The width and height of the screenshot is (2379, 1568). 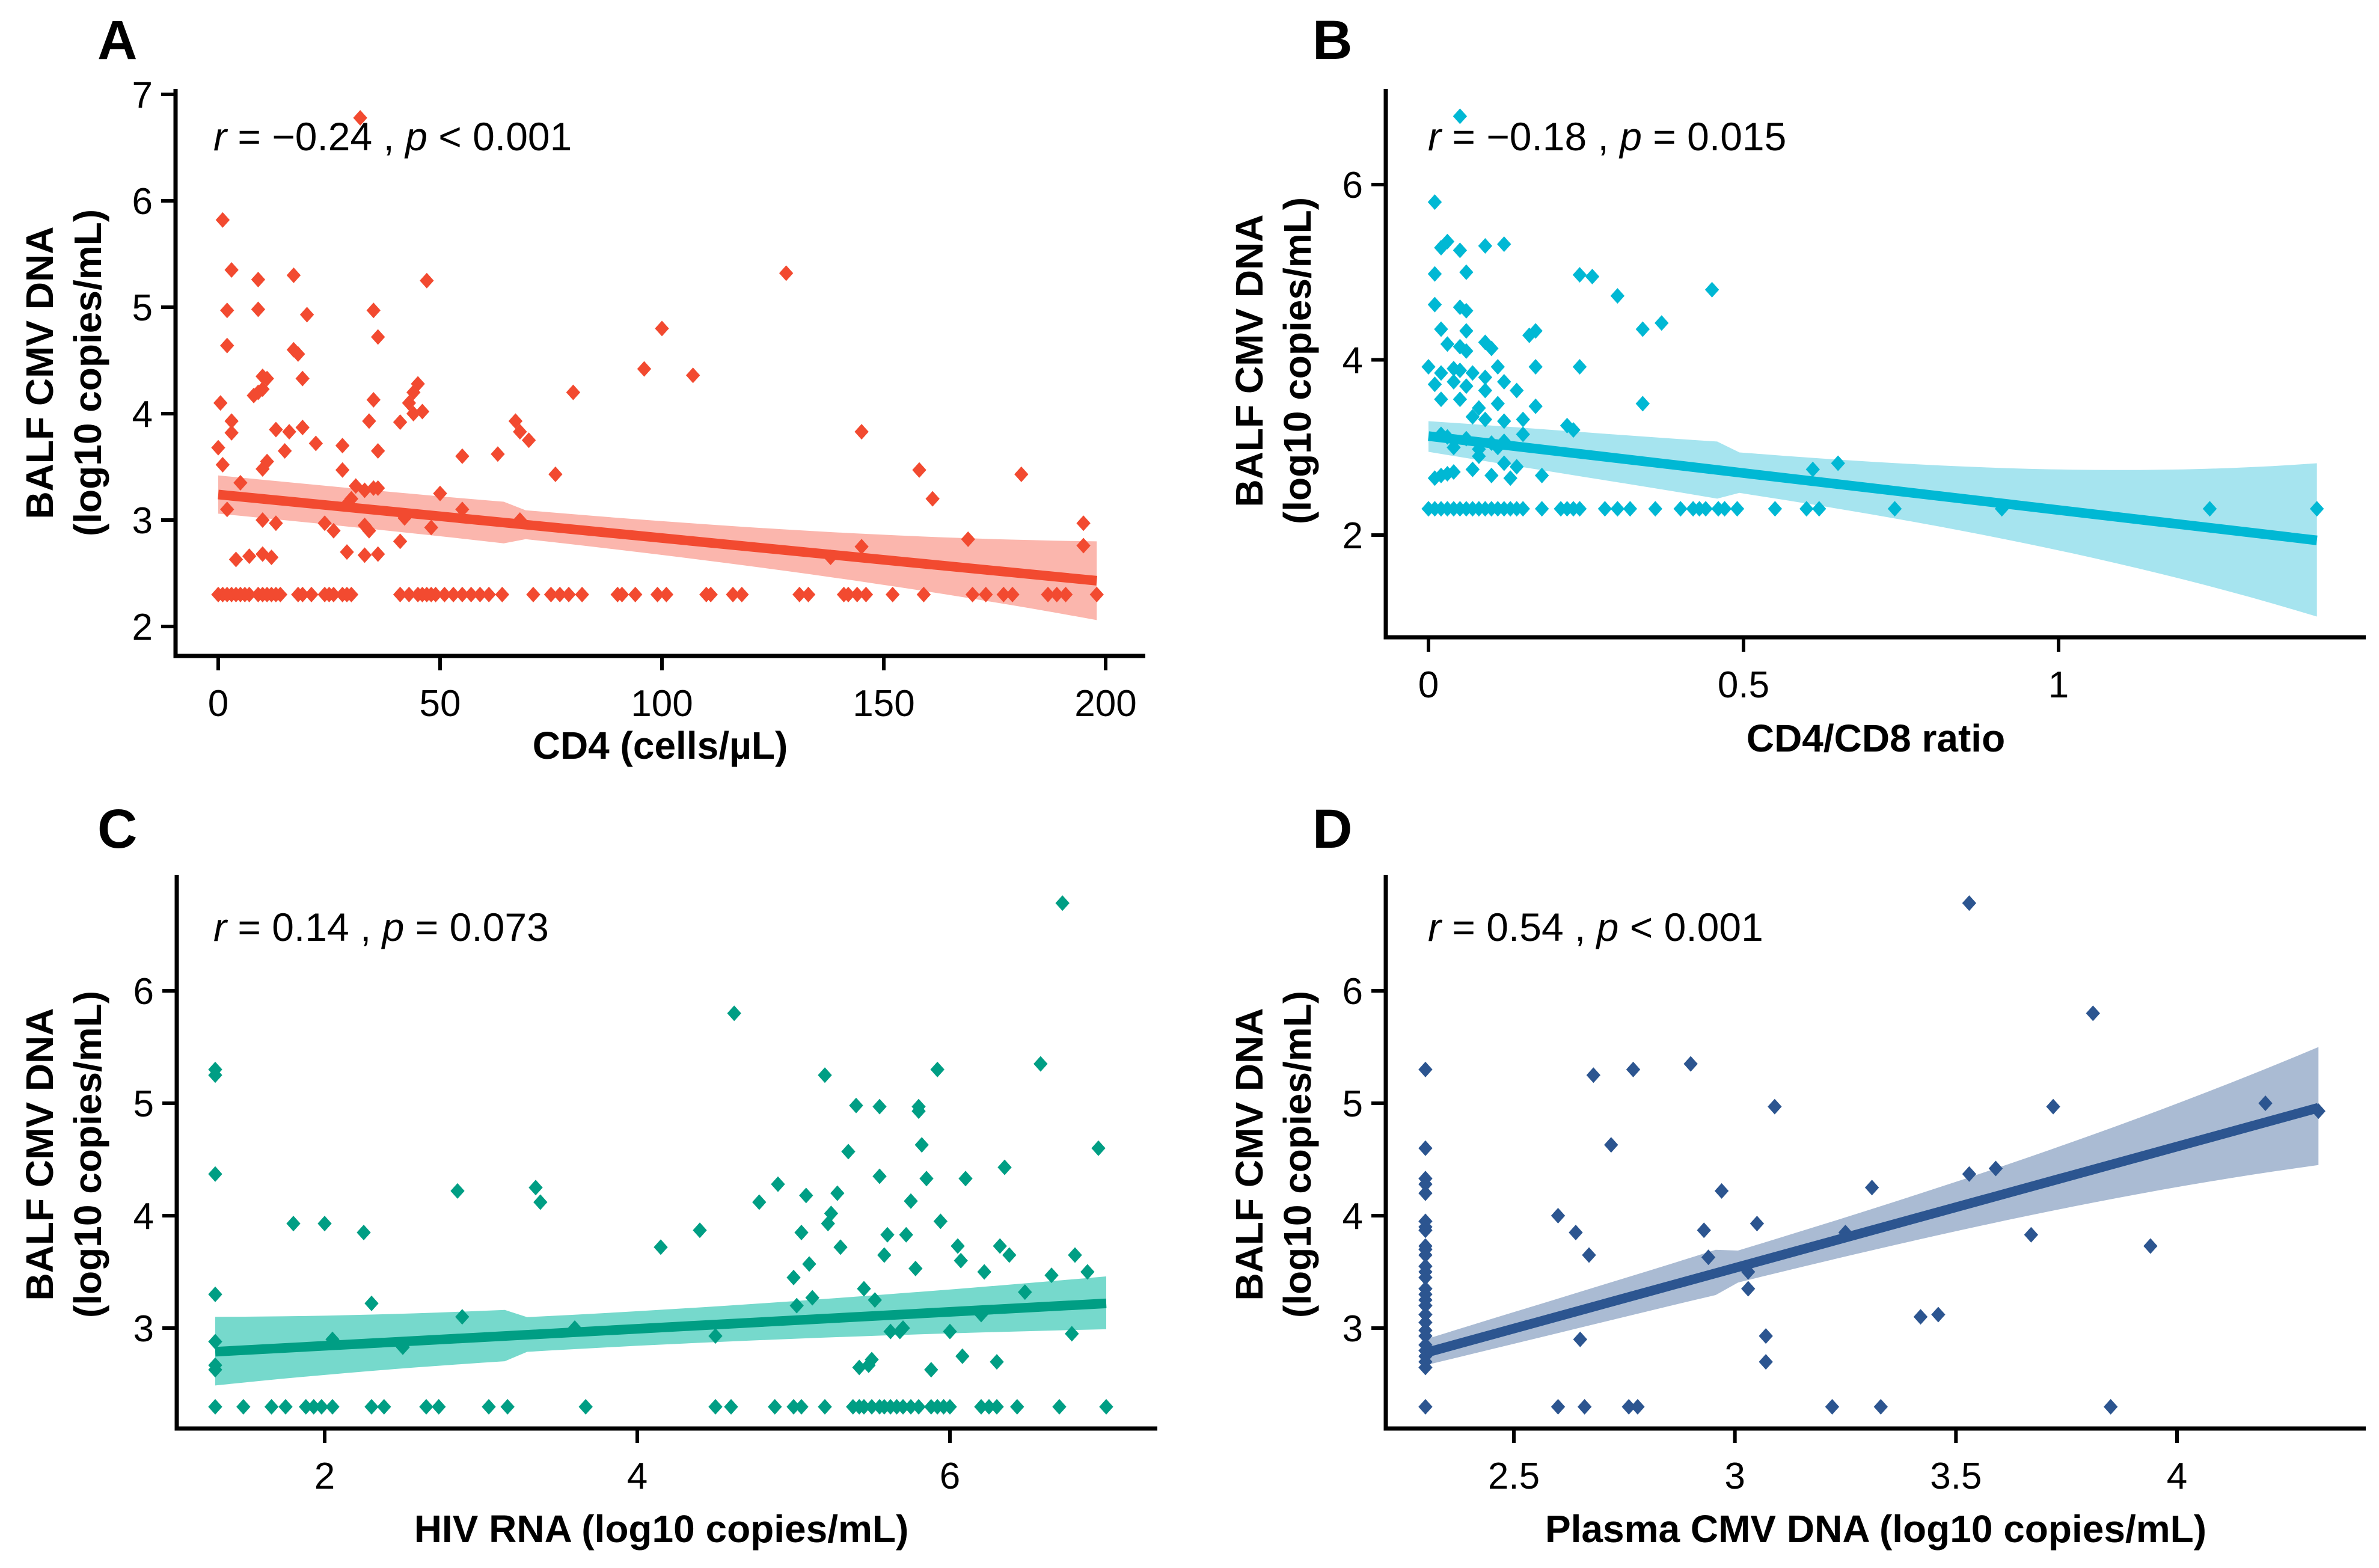 I want to click on x-tick-label: 1, so click(x=2058, y=685).